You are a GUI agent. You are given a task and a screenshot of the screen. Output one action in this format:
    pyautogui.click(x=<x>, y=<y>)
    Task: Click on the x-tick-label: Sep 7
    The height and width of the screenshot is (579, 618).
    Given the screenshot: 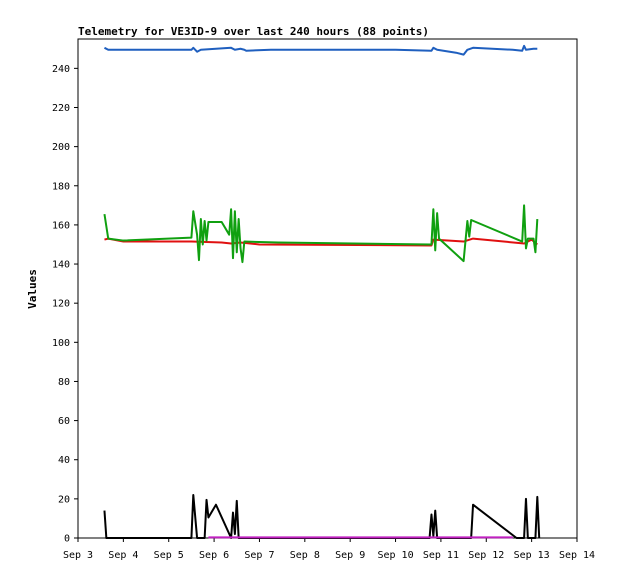 What is the action you would take?
    pyautogui.click(x=259, y=555)
    